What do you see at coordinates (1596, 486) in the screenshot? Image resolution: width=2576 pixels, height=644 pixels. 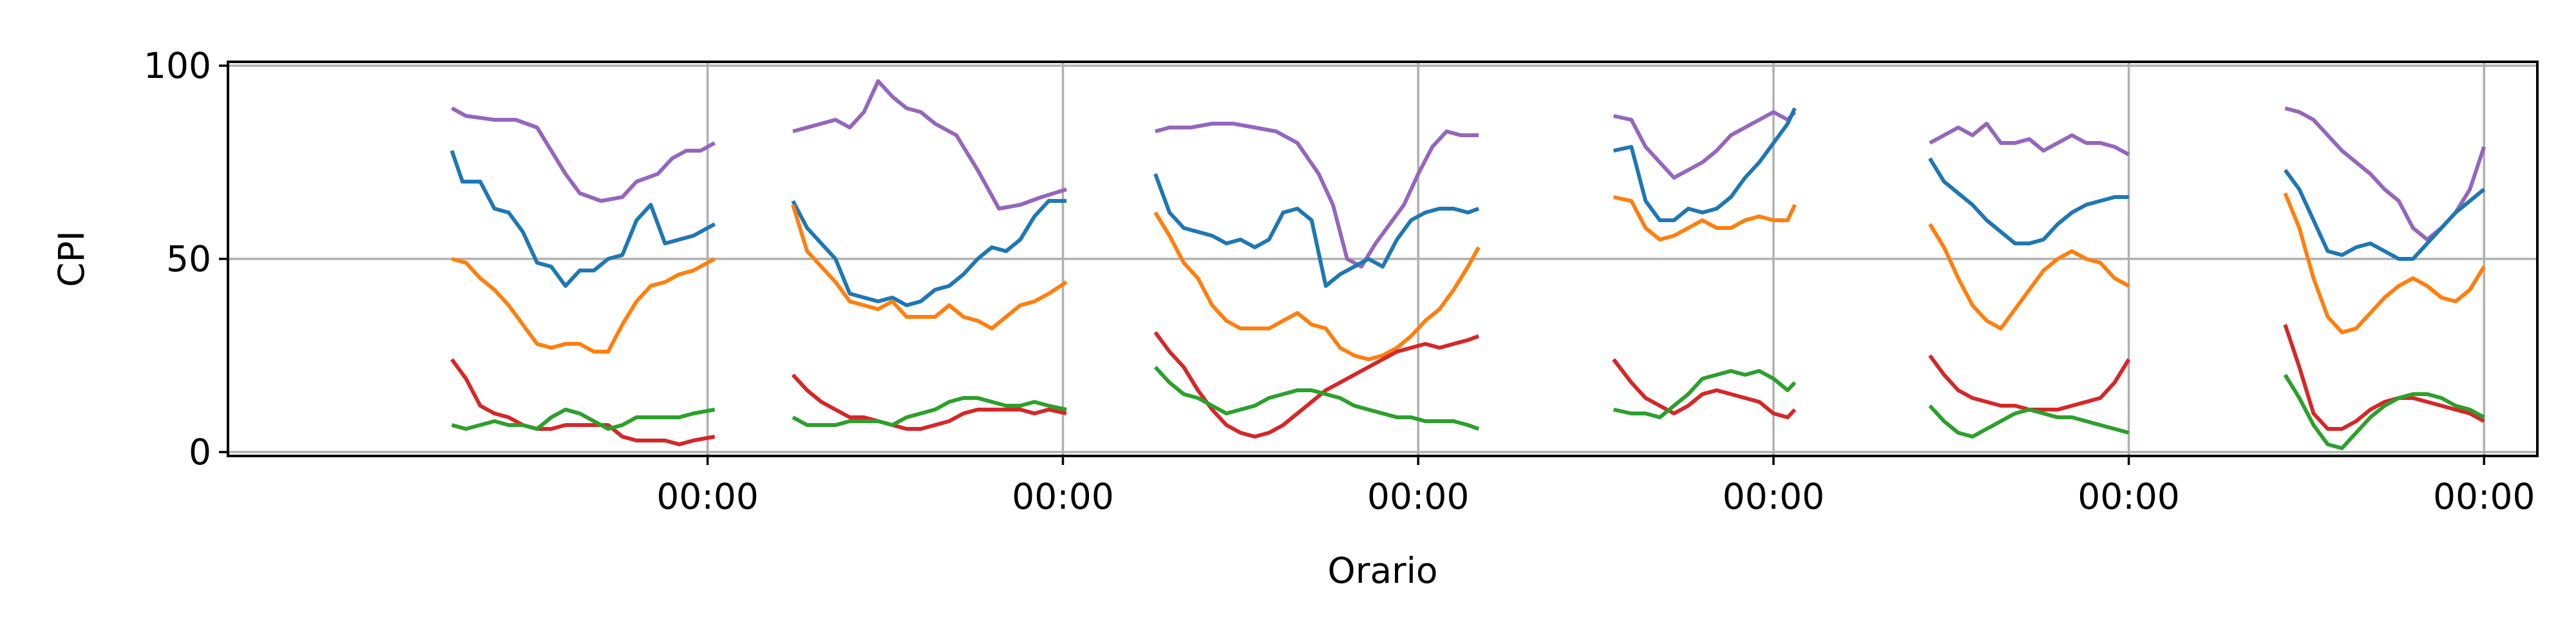 I see `x-axis: 00:00 00:00 00:00 00:00 00:00 00:00` at bounding box center [1596, 486].